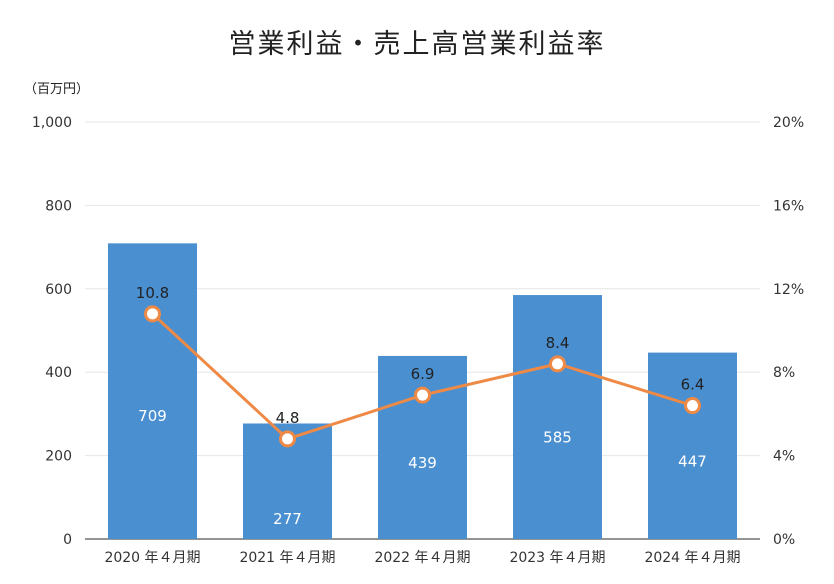 Image resolution: width=834 pixels, height=584 pixels. I want to click on line-value-label: 6.9, so click(423, 374).